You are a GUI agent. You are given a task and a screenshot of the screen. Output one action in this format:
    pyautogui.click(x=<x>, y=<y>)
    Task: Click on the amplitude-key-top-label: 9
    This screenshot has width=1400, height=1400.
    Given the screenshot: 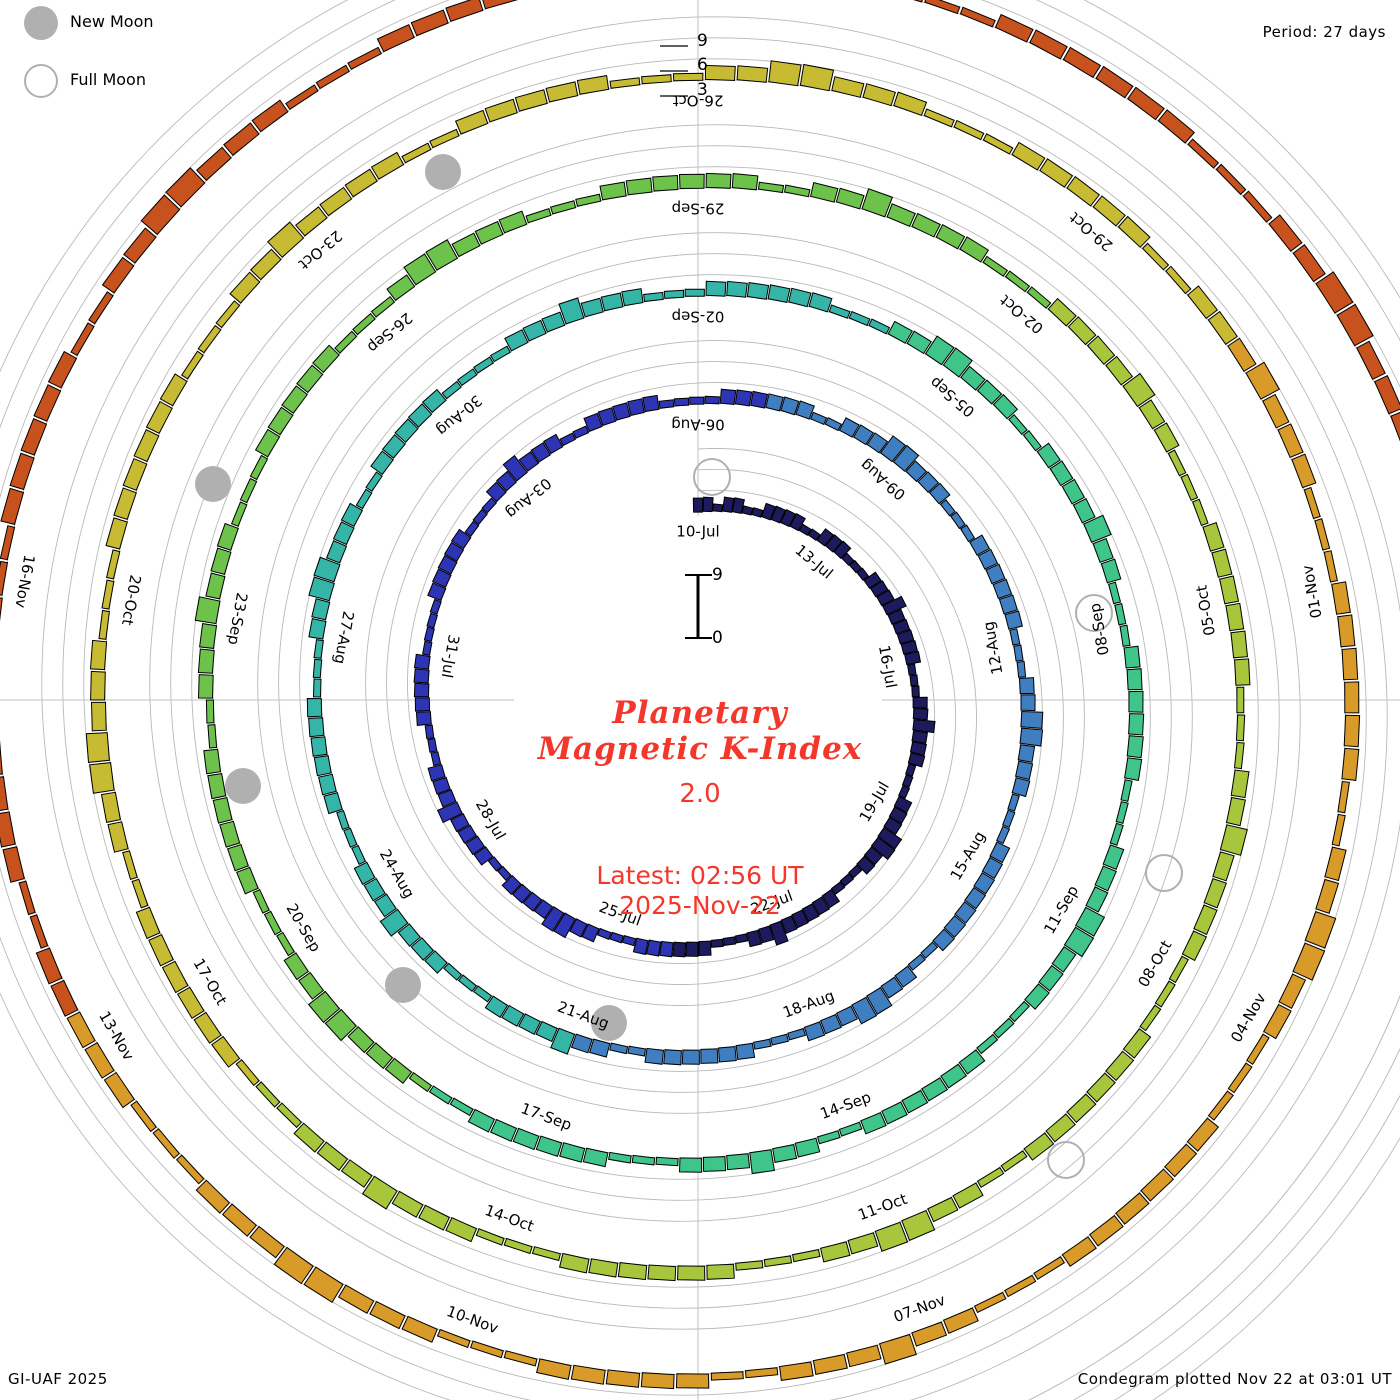 What is the action you would take?
    pyautogui.click(x=717, y=575)
    